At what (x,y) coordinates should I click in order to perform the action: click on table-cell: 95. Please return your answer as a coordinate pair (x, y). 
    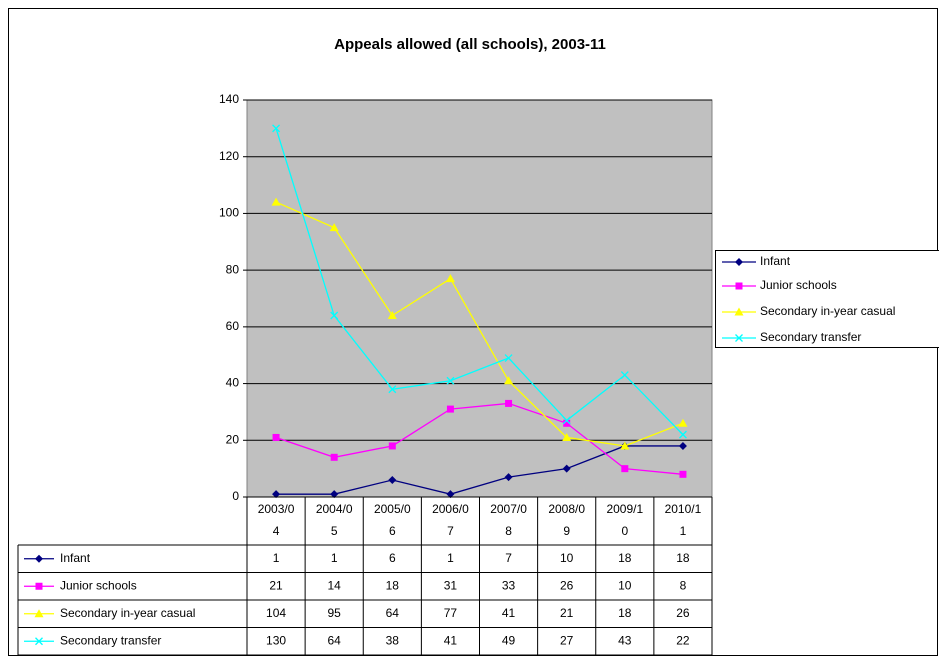
    Looking at the image, I should click on (335, 613).